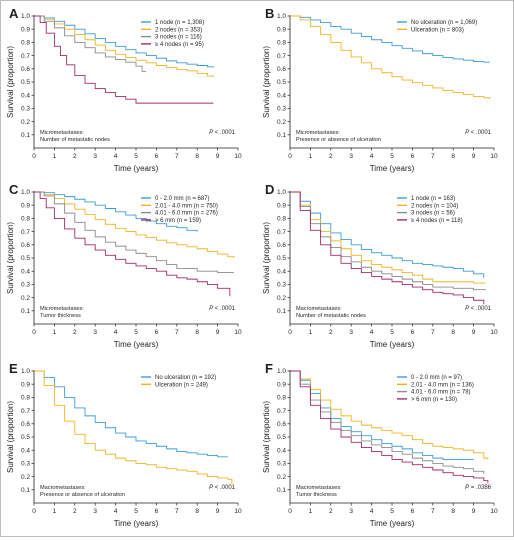  What do you see at coordinates (290, 156) in the screenshot?
I see `panel-b-x-tick-label: 0` at bounding box center [290, 156].